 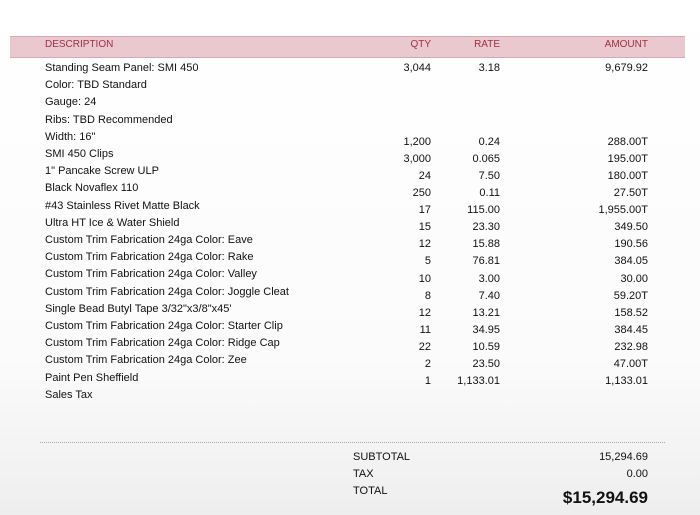 I want to click on item-cell: 22, so click(x=424, y=346).